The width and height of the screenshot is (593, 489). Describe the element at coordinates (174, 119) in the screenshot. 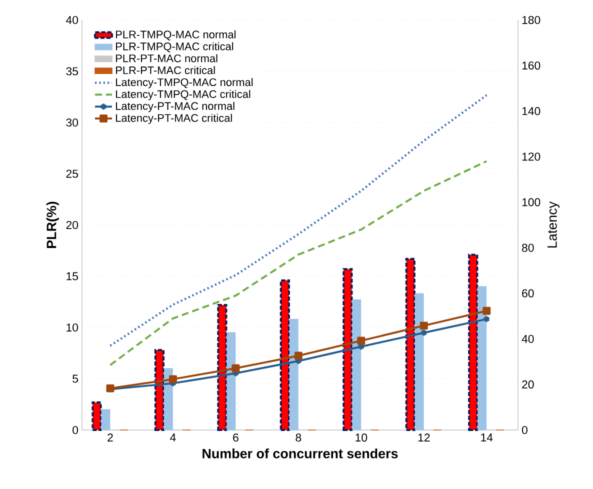

I see `legend-label: Latency-PT-MAC critical` at that location.